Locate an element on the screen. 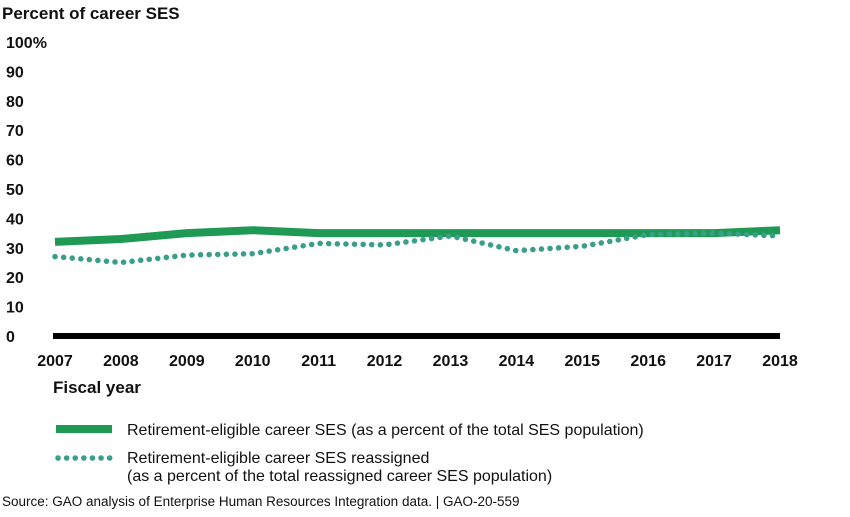 The height and width of the screenshot is (517, 850). x-tick-label: 2007 is located at coordinates (55, 361).